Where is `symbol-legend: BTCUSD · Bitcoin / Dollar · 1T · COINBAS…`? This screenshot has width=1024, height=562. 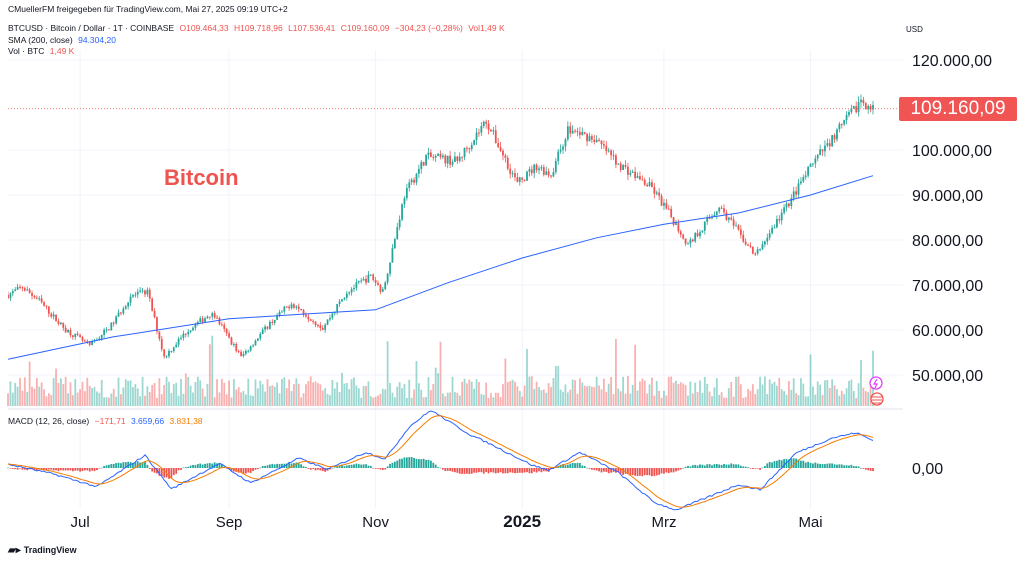
symbol-legend: BTCUSD · Bitcoin / Dollar · 1T · COINBAS… is located at coordinates (258, 28).